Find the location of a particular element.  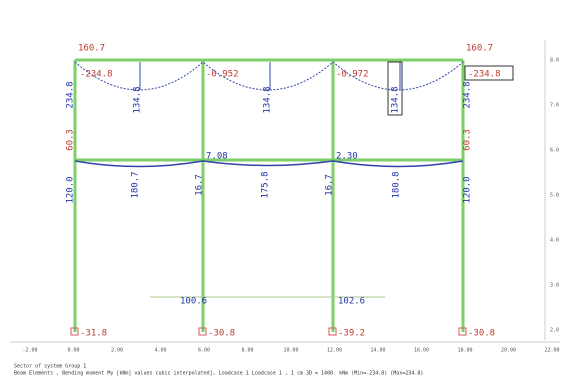

axis-label: 8.0 is located at coordinates (554, 61).